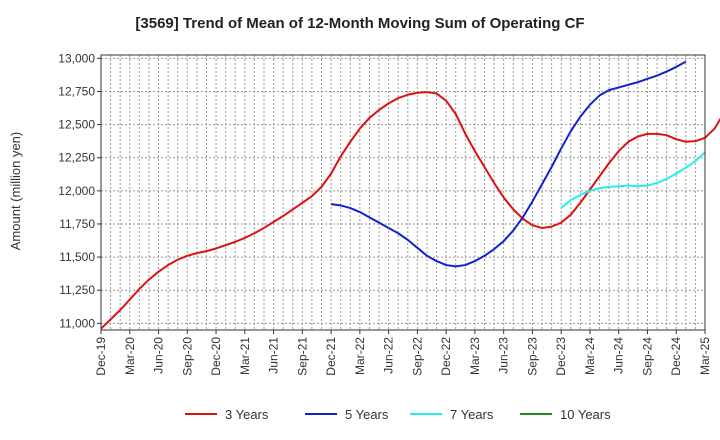 This screenshot has width=720, height=440. What do you see at coordinates (15, 191) in the screenshot?
I see `y-axis-label: Amount (million yen)` at bounding box center [15, 191].